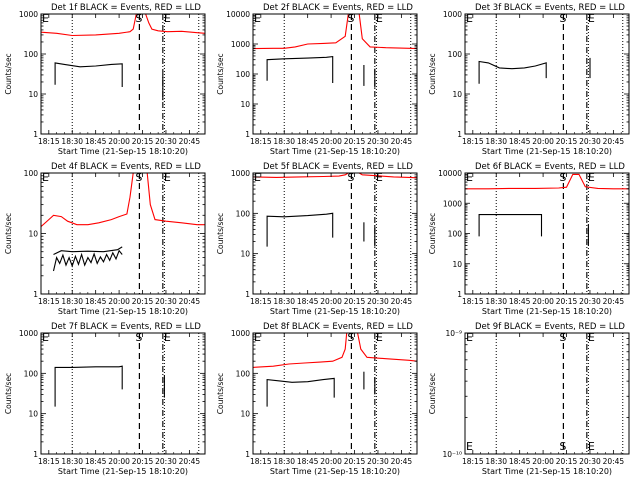 This screenshot has width=640, height=480. Describe the element at coordinates (126, 327) in the screenshot. I see `panel-title: Det 7f BLACK = Events, RED = LLD` at that location.